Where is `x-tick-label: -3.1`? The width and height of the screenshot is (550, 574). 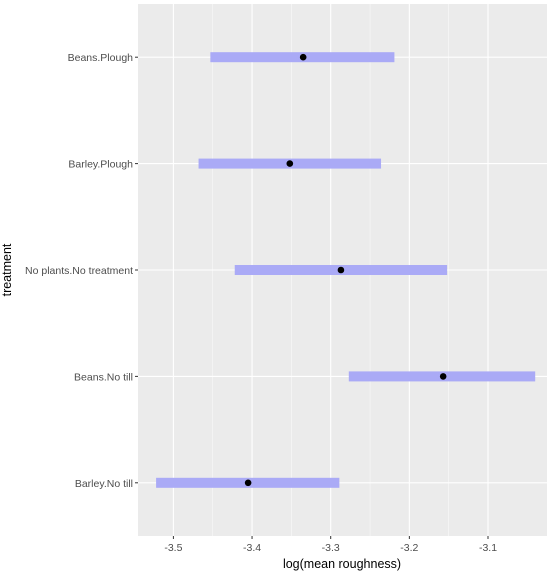 x-tick-label: -3.1 is located at coordinates (488, 548).